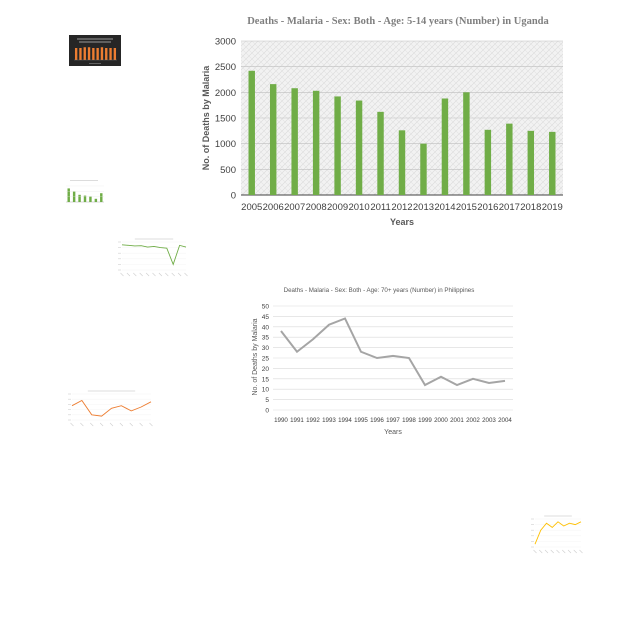 This screenshot has height=640, width=640. Describe the element at coordinates (393, 432) in the screenshot. I see `line-chart-xlabel: Years` at that location.